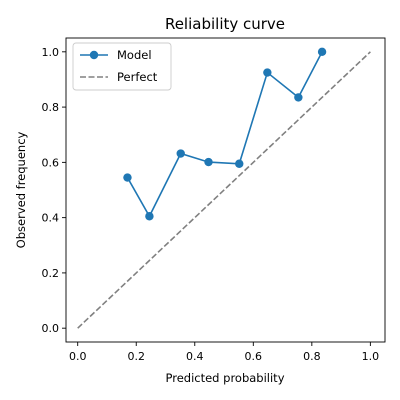  What do you see at coordinates (51, 52) in the screenshot?
I see `y-tick-label: 1.0` at bounding box center [51, 52].